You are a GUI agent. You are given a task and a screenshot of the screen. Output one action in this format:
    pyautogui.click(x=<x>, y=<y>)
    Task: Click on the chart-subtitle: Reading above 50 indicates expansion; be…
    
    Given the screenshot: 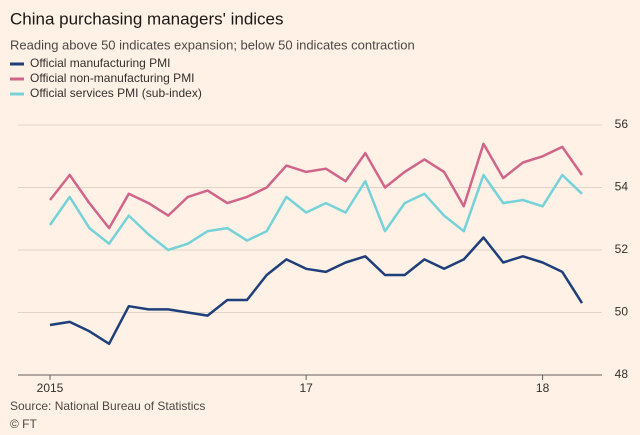 What is the action you would take?
    pyautogui.click(x=212, y=44)
    